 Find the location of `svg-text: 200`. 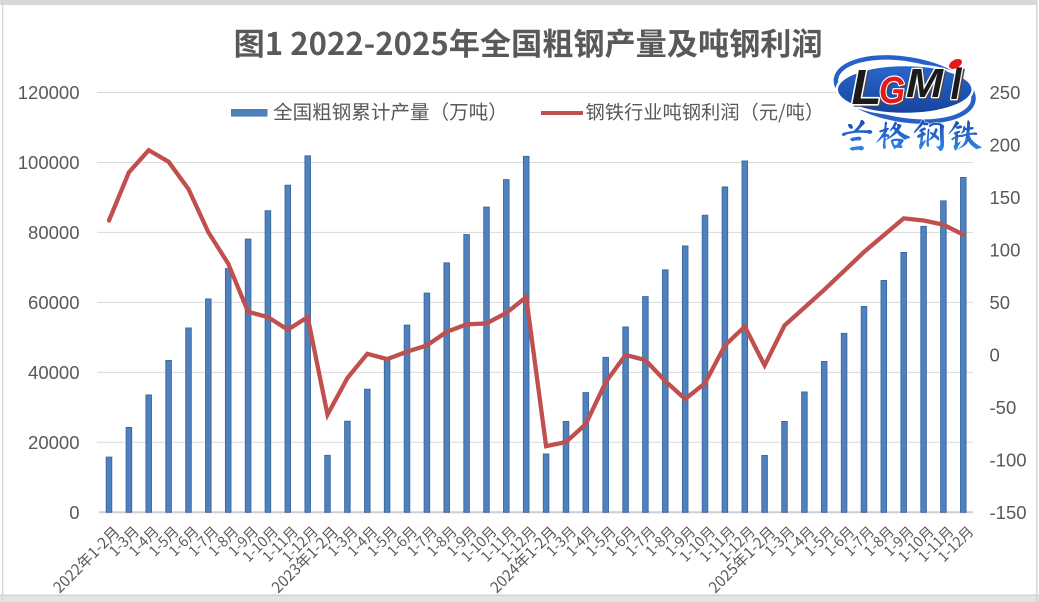

svg-text: 200 is located at coordinates (1005, 145).